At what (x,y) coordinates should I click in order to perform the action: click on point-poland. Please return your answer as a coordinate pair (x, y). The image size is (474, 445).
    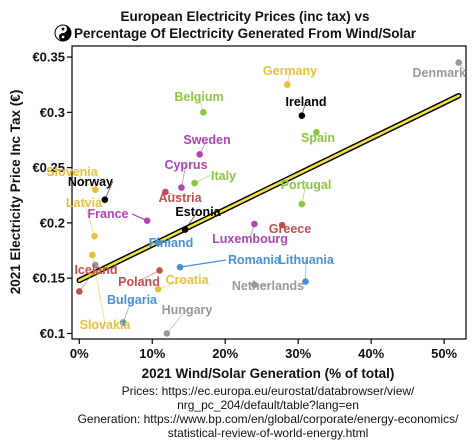
    Looking at the image, I should click on (159, 270).